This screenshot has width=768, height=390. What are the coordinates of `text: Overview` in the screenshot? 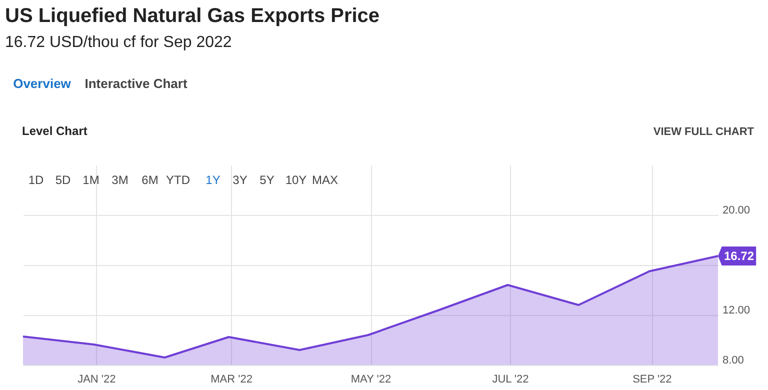 It's located at (42, 83).